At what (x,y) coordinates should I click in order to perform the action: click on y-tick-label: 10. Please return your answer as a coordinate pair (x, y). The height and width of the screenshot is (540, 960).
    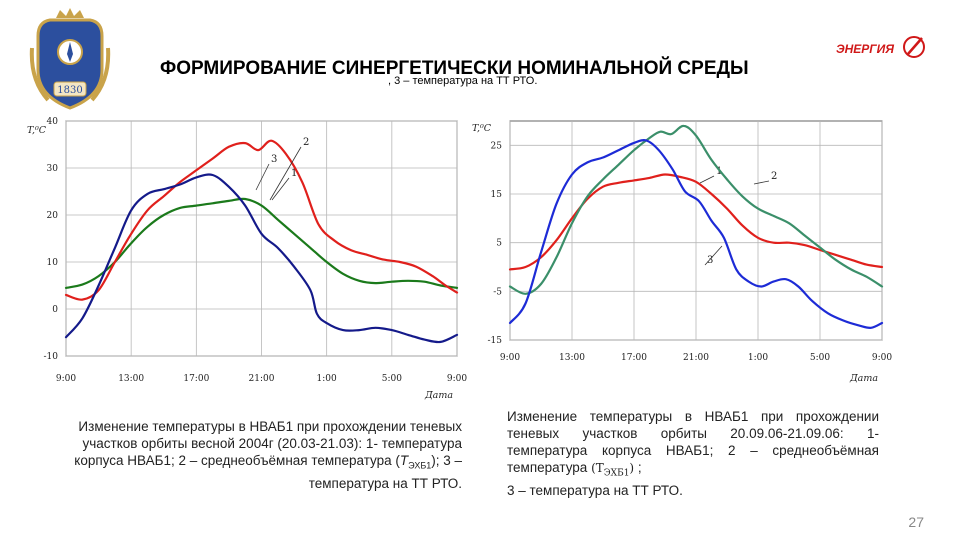
    Looking at the image, I should click on (53, 263).